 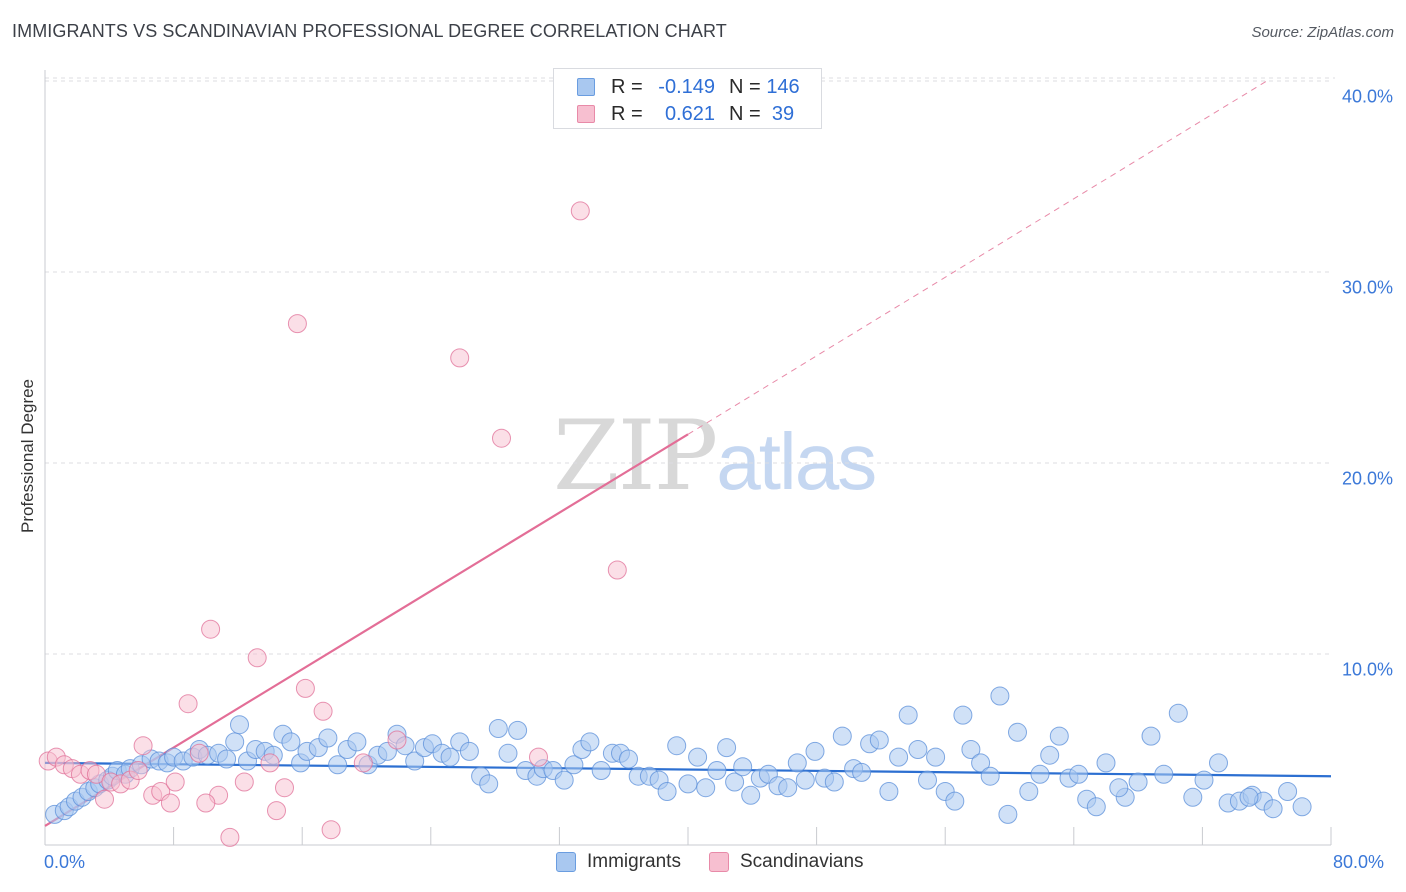 What do you see at coordinates (688, 769) in the screenshot?
I see `immigrants-trend-line` at bounding box center [688, 769].